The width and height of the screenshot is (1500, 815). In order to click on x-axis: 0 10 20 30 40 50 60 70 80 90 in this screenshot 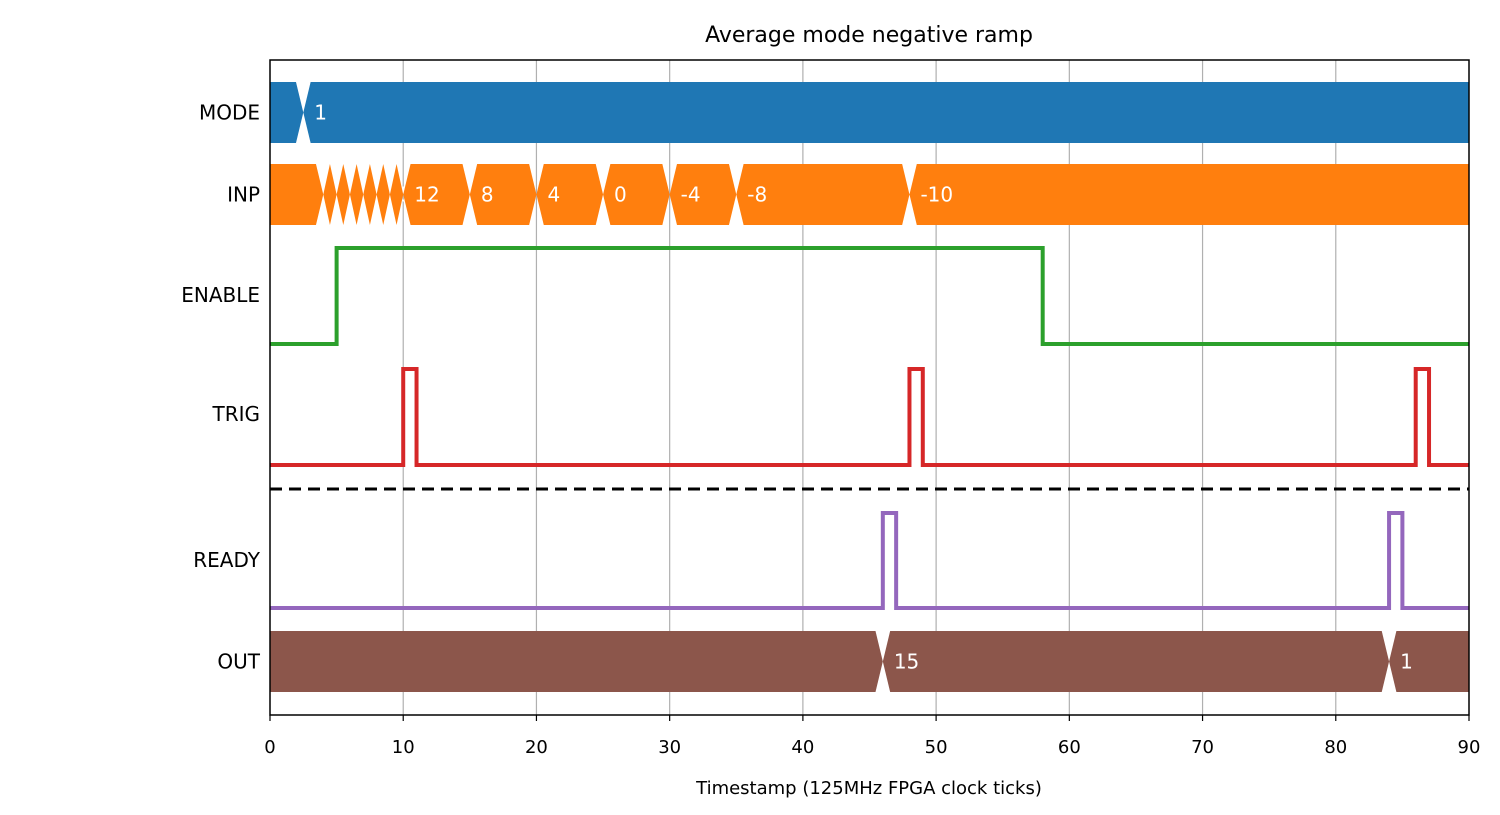, I will do `click(872, 736)`.